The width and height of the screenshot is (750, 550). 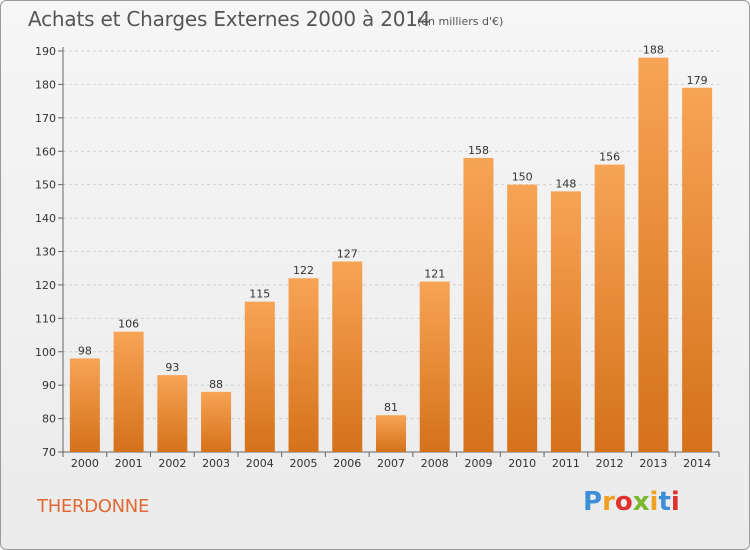 I want to click on value-label-2009: 158, so click(x=478, y=150).